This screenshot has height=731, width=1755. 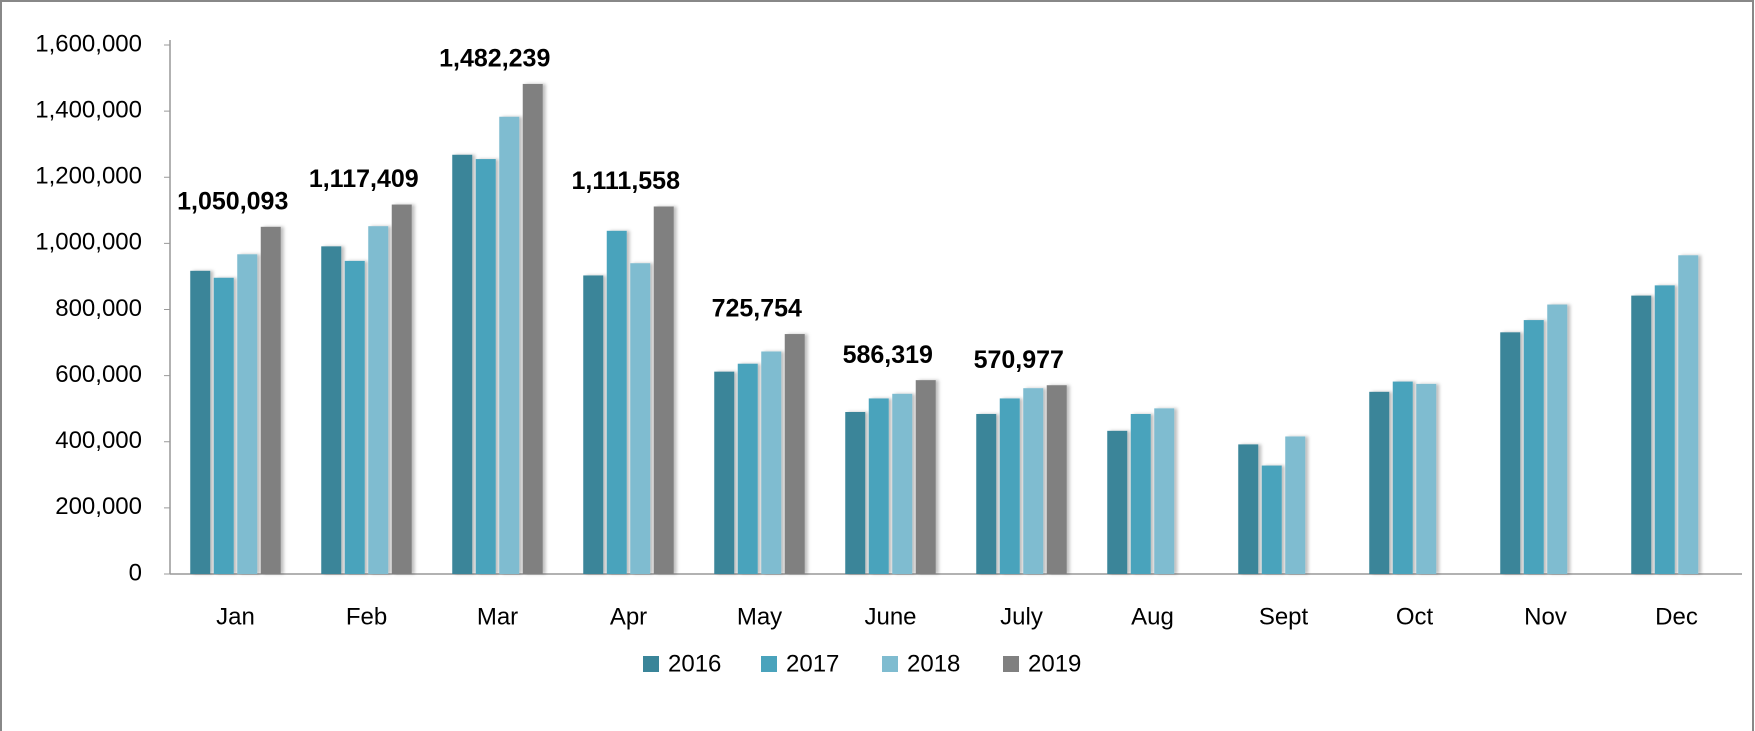 What do you see at coordinates (890, 616) in the screenshot?
I see `x-tick-label: June` at bounding box center [890, 616].